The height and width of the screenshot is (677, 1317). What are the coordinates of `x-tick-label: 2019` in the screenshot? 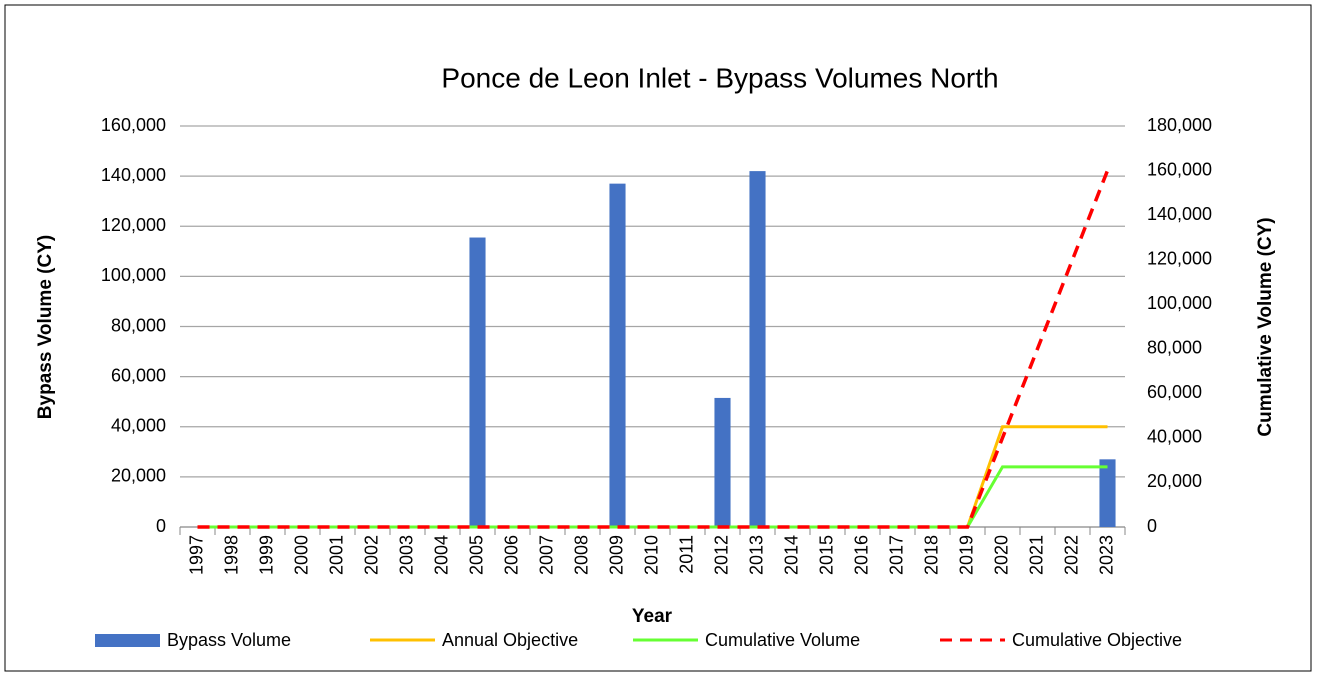 It's located at (966, 555).